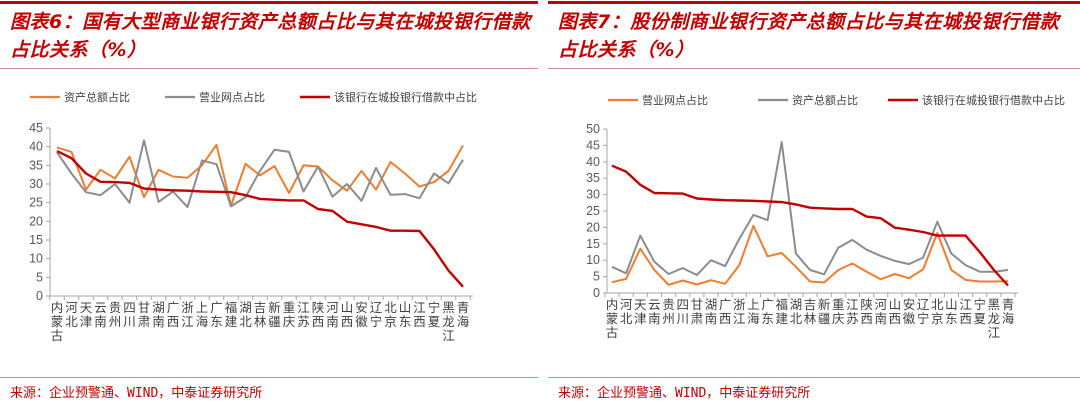 Image resolution: width=1080 pixels, height=405 pixels. What do you see at coordinates (781, 318) in the screenshot?
I see `x-tick-label: 建` at bounding box center [781, 318].